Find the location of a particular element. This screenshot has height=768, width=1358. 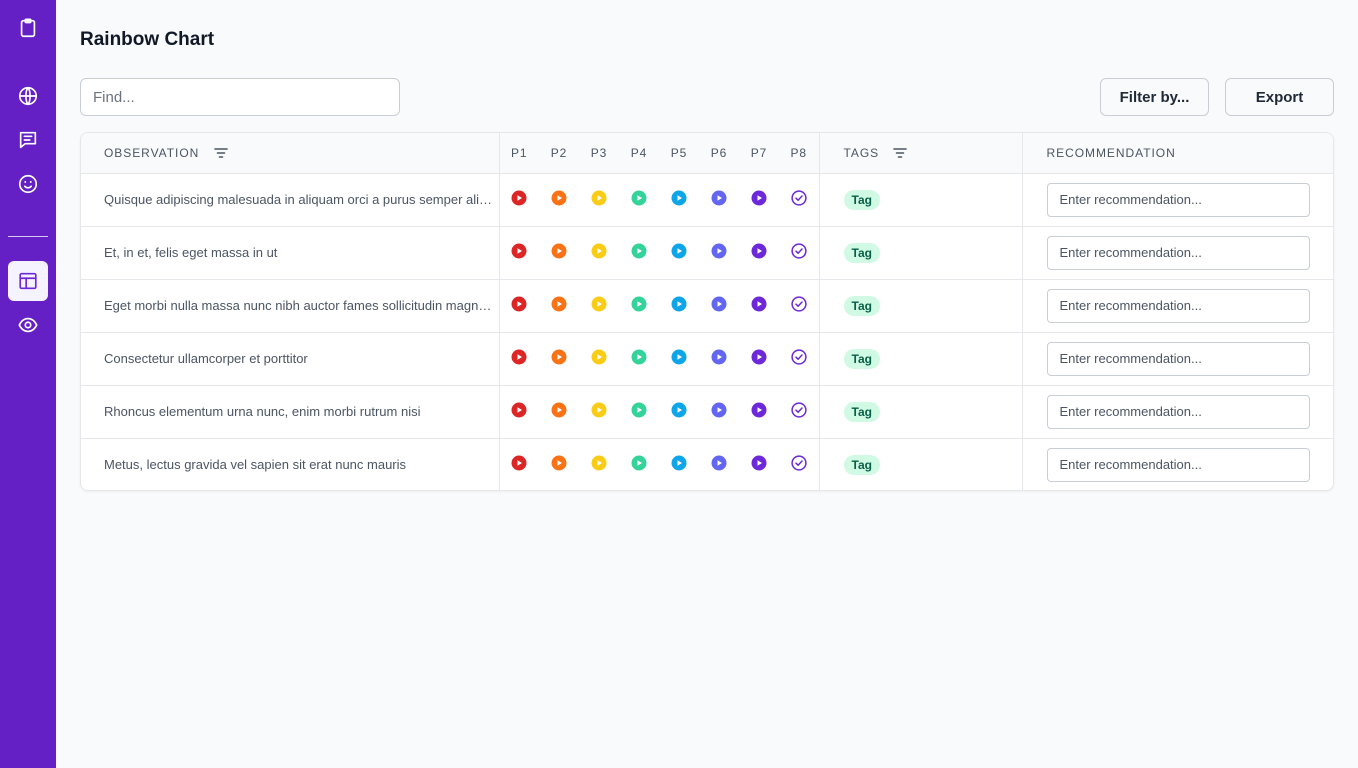

search-input is located at coordinates (240, 97).